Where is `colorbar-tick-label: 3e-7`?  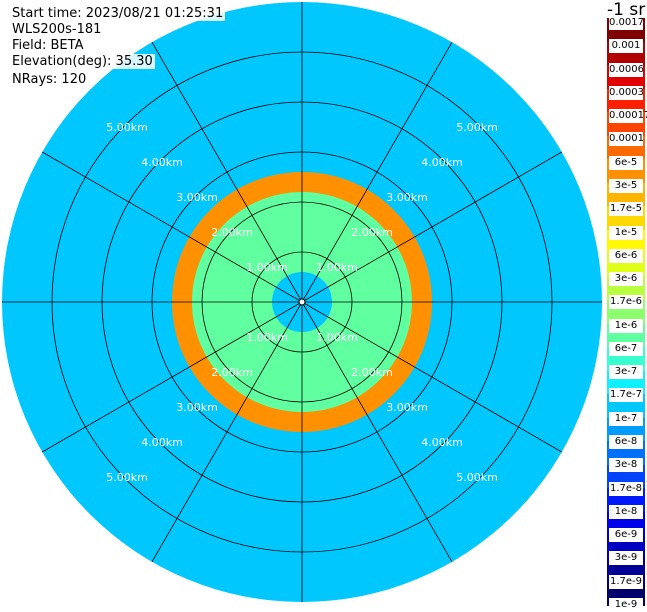 colorbar-tick-label: 3e-7 is located at coordinates (626, 372).